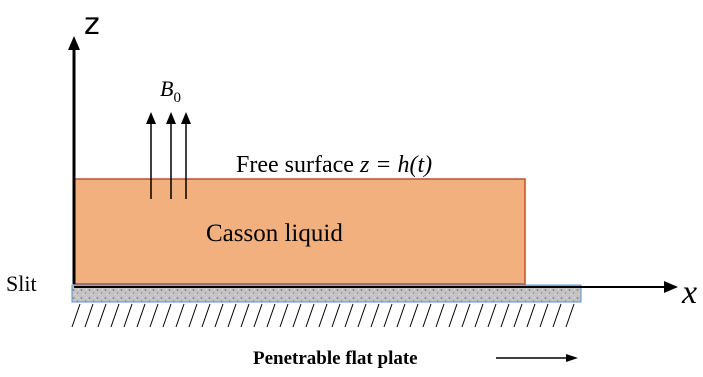 Image resolution: width=703 pixels, height=377 pixels. I want to click on field-label: B0, so click(170, 91).